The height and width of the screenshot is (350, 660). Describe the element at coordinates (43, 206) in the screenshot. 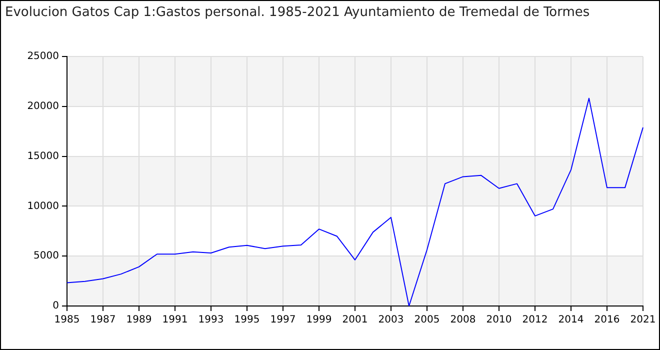

I see `y-tick-label: 10000` at that location.